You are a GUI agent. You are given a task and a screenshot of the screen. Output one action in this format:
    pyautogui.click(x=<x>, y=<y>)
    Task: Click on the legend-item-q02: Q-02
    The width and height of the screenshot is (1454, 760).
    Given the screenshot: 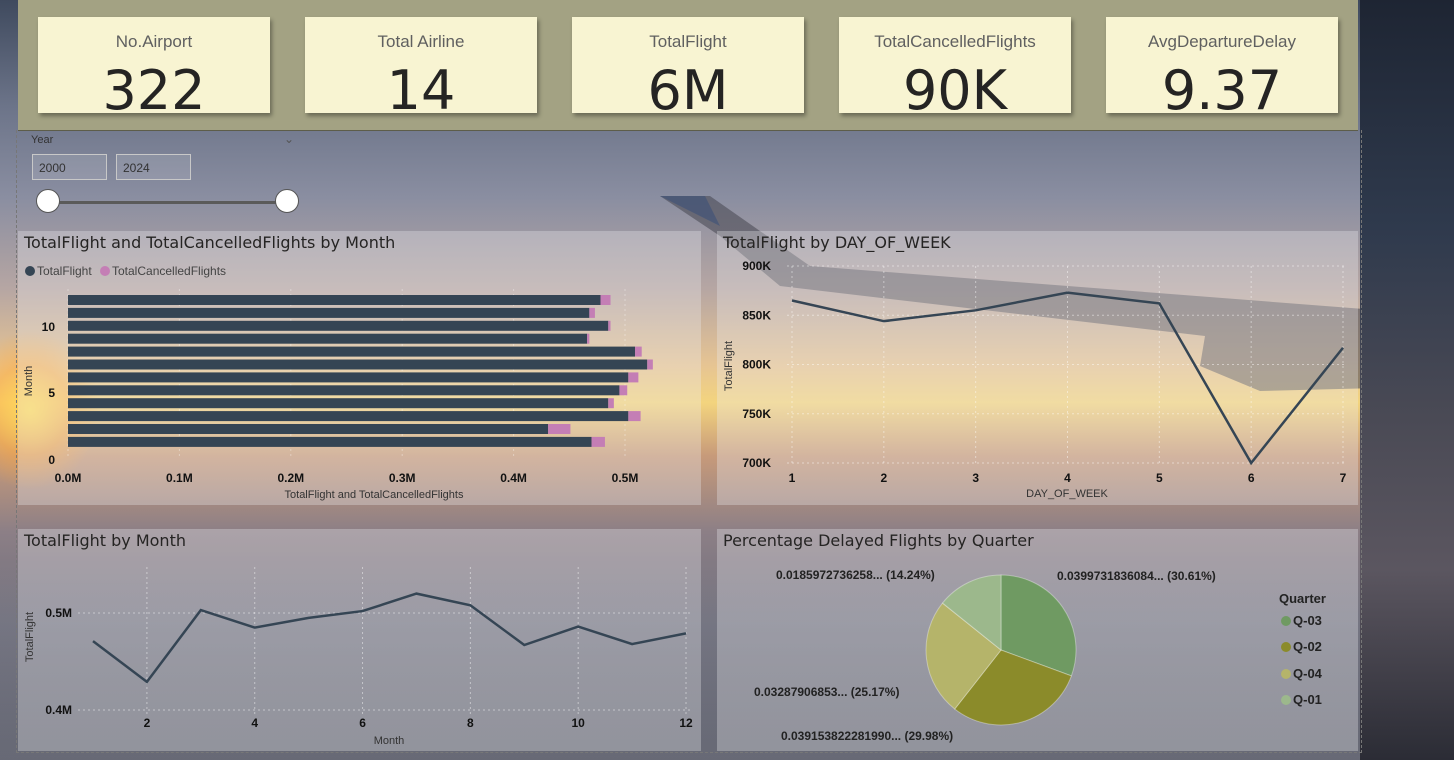 What is the action you would take?
    pyautogui.click(x=1307, y=646)
    